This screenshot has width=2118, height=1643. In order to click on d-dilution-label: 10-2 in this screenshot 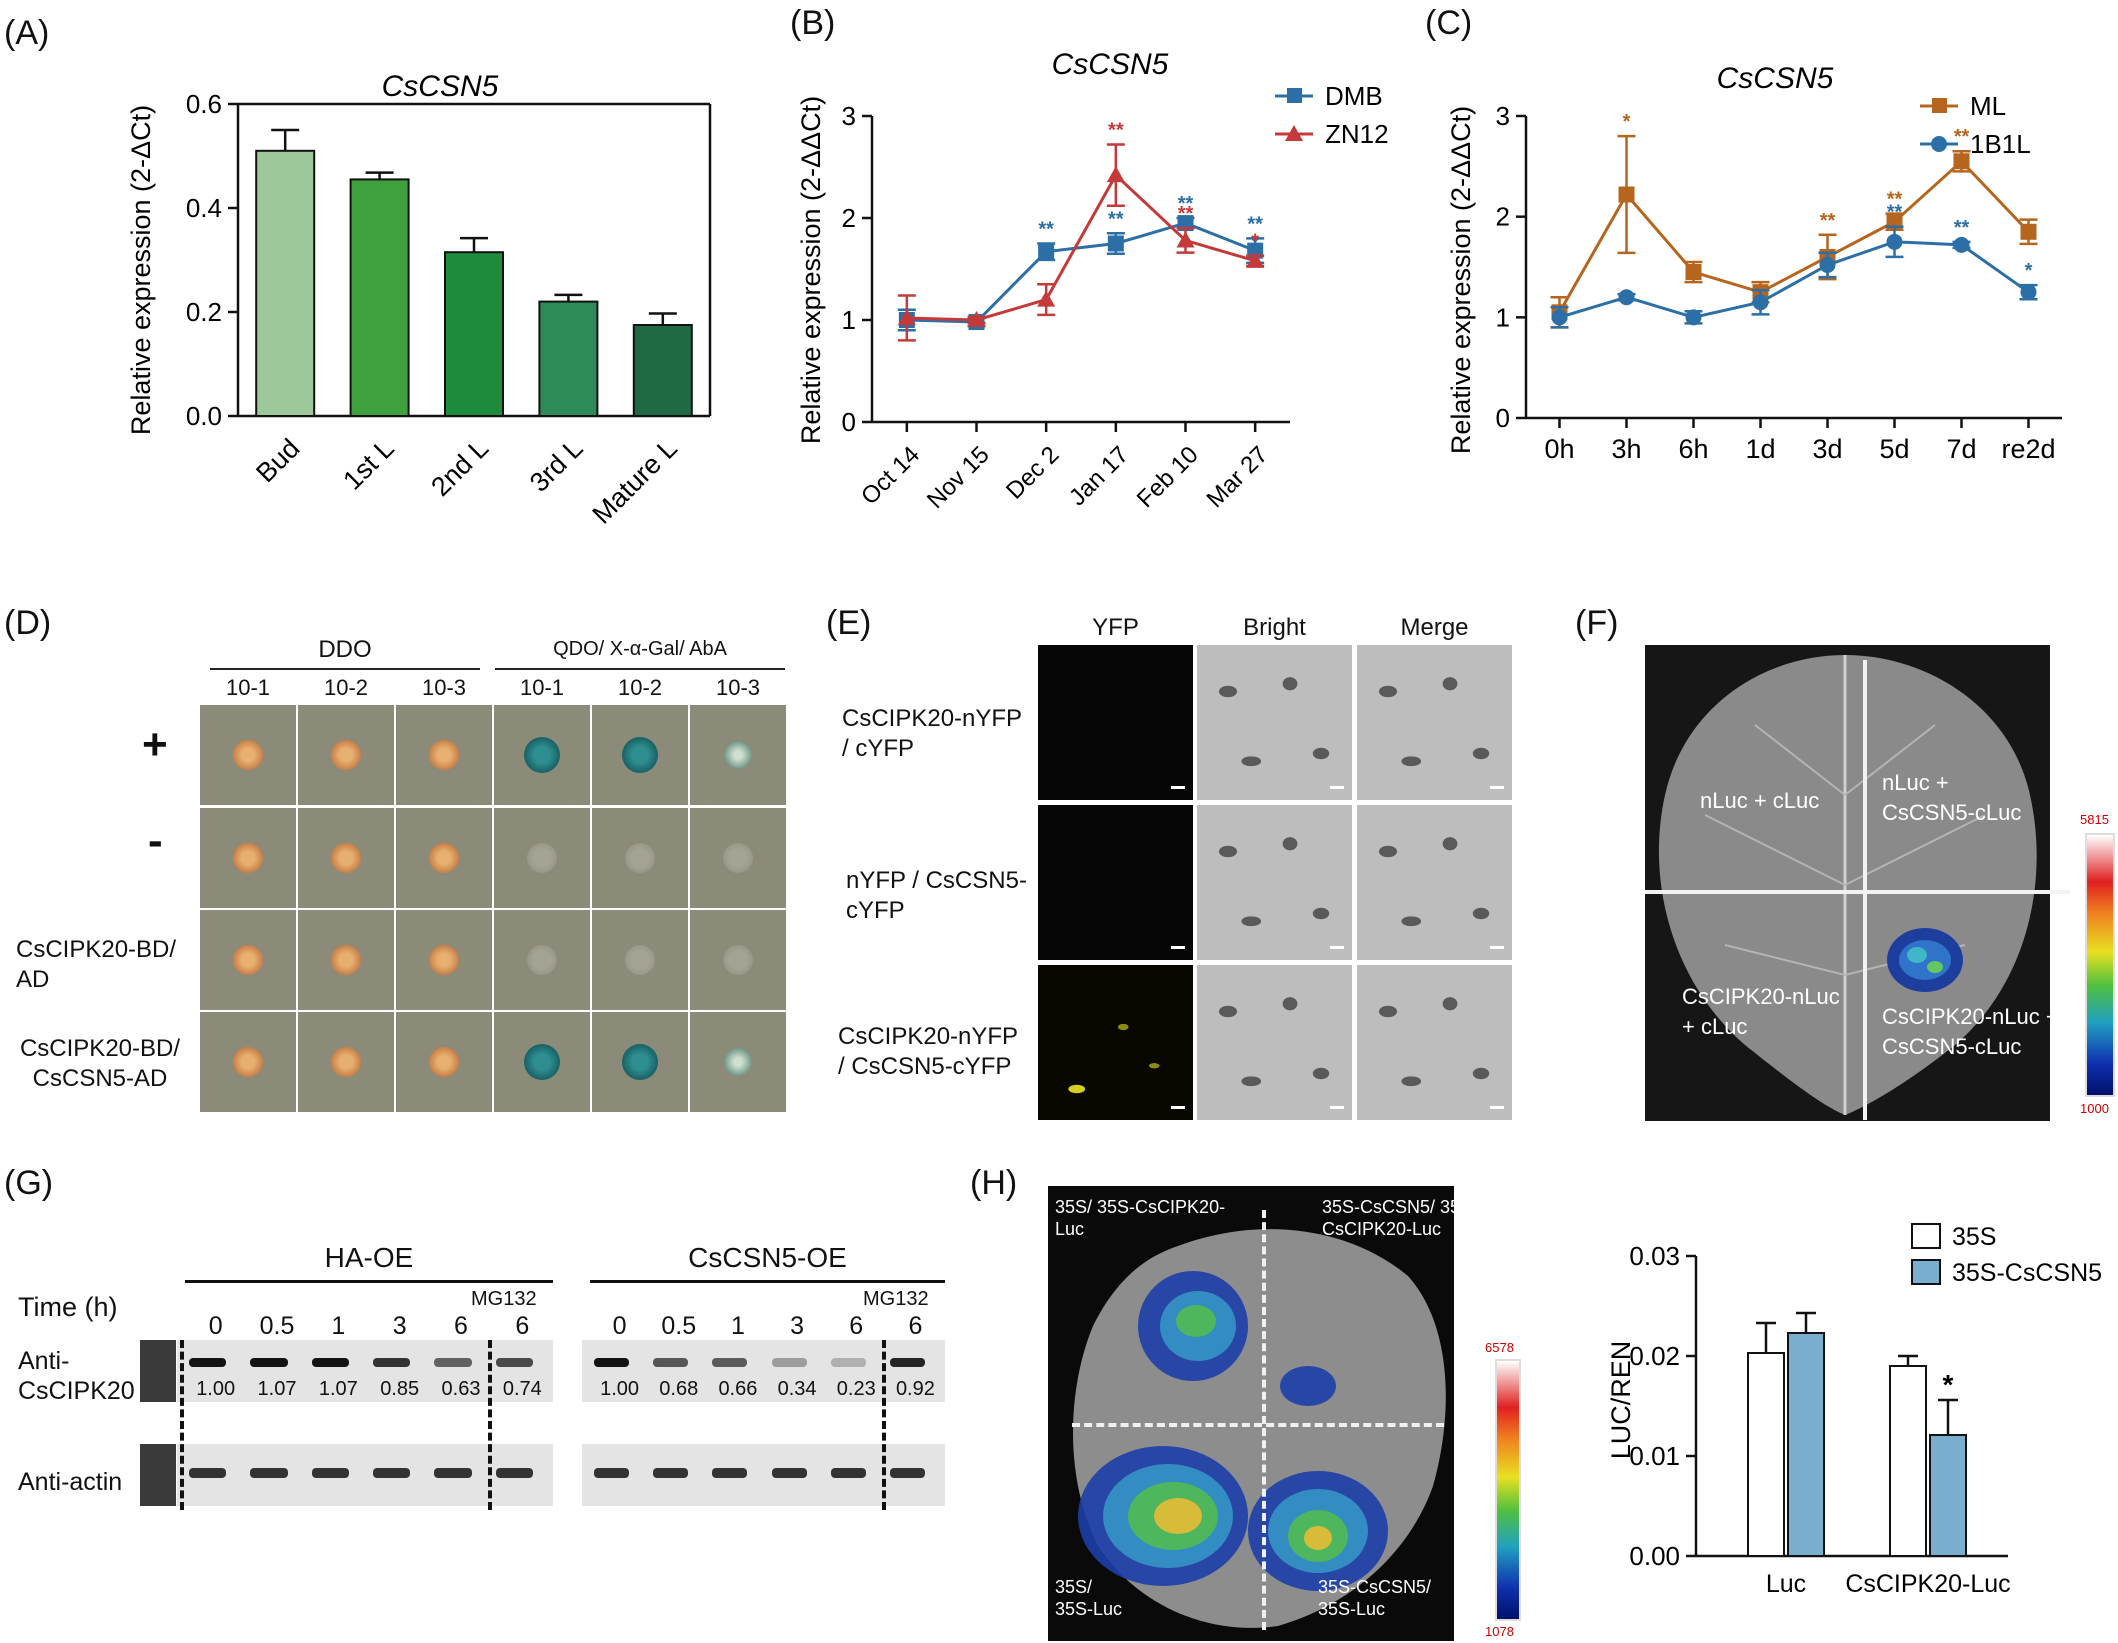, I will do `click(346, 687)`.